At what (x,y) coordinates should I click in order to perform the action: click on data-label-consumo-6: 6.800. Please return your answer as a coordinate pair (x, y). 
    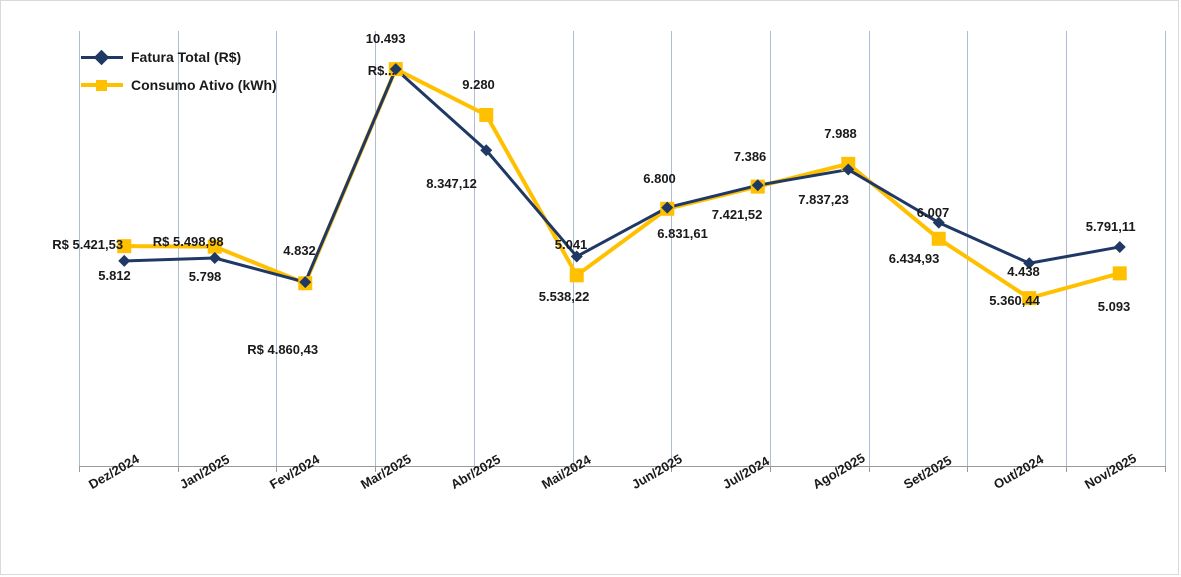
    Looking at the image, I should click on (659, 178).